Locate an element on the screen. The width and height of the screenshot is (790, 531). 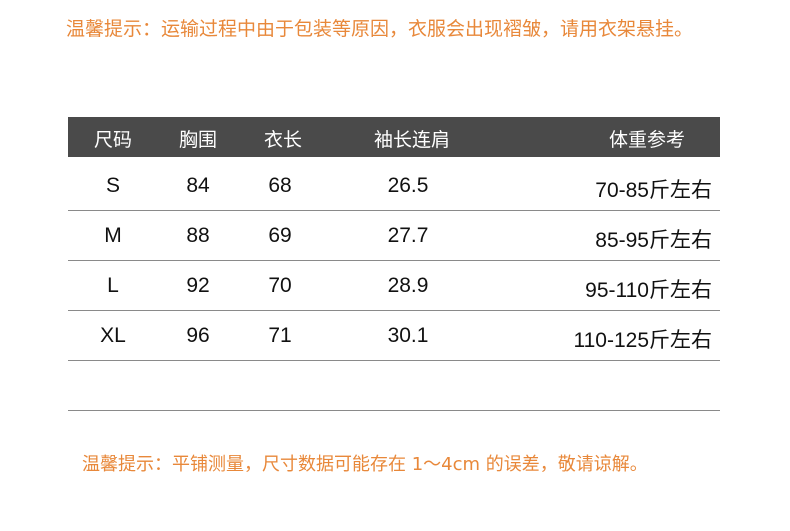
notice-bottom: 温馨提示：平铺测量，尺寸数据可能存在 1～4cm 的误差，敬请谅解。 is located at coordinates (365, 464).